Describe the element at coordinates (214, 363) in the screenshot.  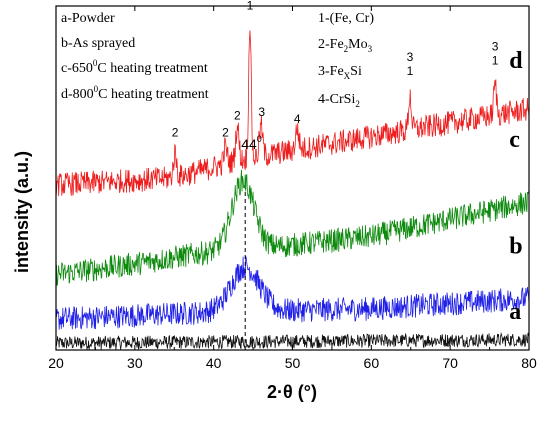
I see `x-tick-label: 40` at that location.